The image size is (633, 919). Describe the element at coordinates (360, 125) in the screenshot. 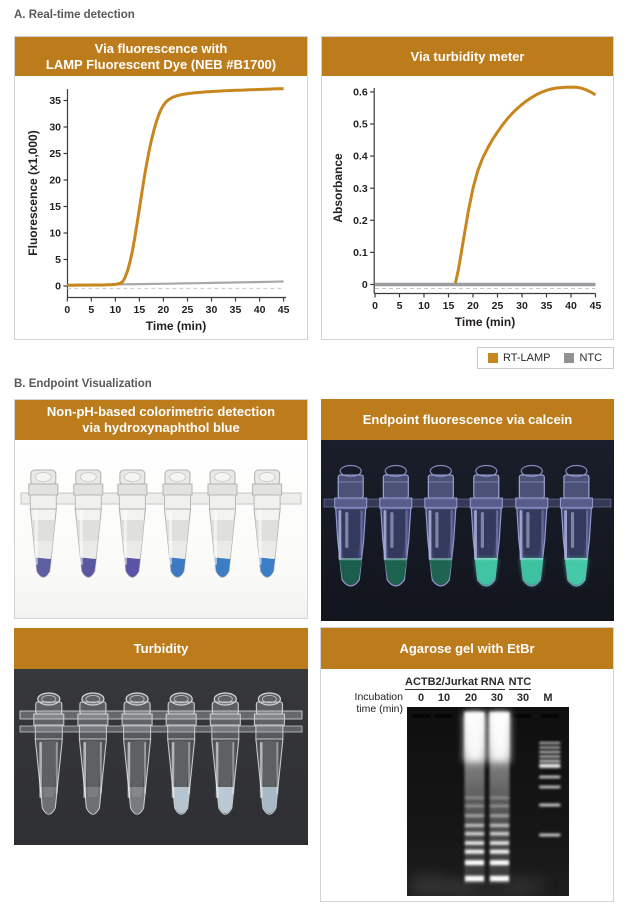

I see `svg-text: 0.5` at that location.